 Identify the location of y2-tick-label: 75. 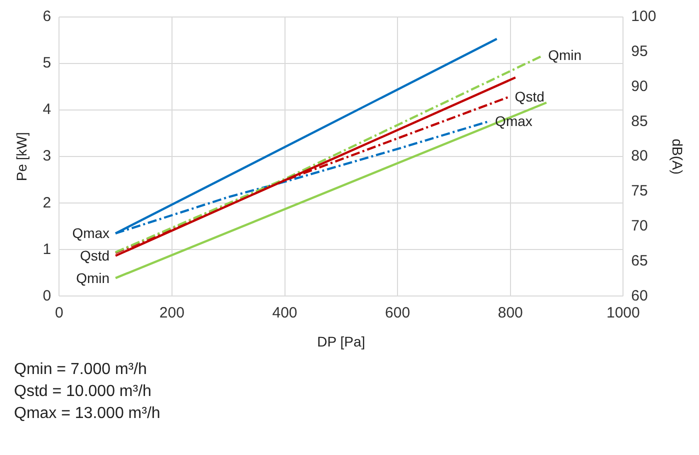
(639, 191).